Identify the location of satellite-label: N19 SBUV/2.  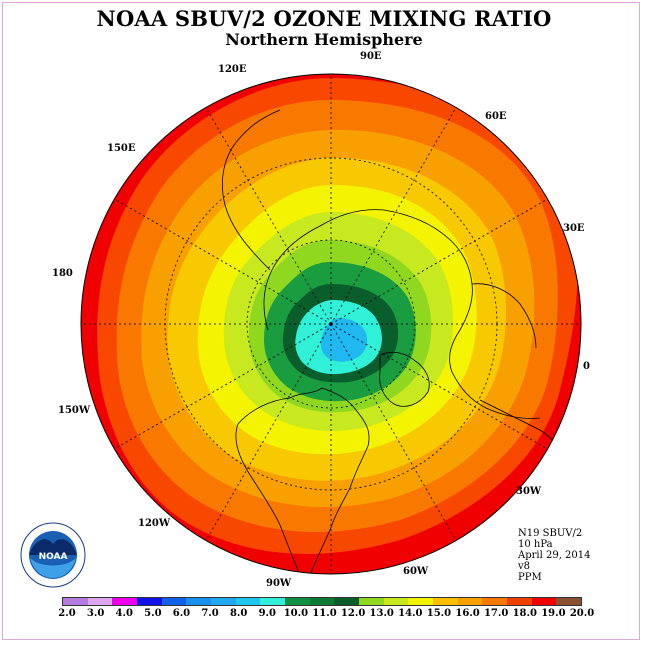
(550, 533).